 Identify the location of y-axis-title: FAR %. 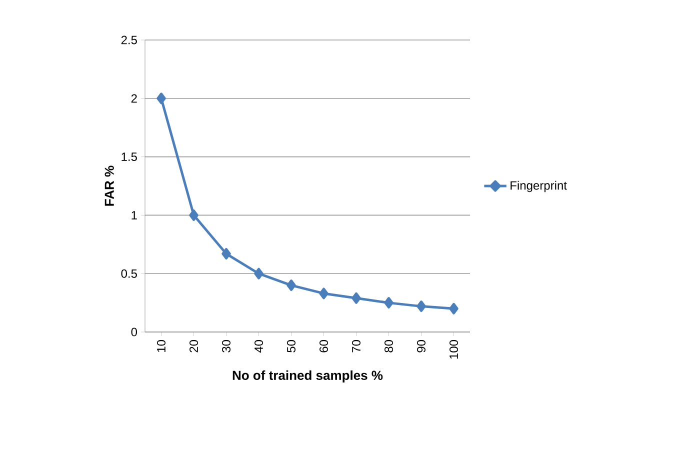
(109, 186).